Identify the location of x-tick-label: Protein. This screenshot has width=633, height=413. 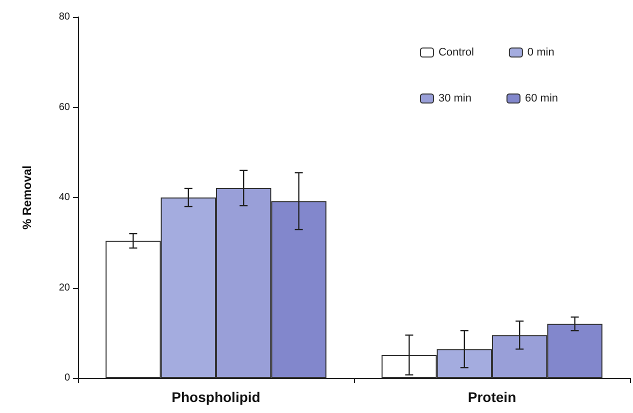
(492, 397).